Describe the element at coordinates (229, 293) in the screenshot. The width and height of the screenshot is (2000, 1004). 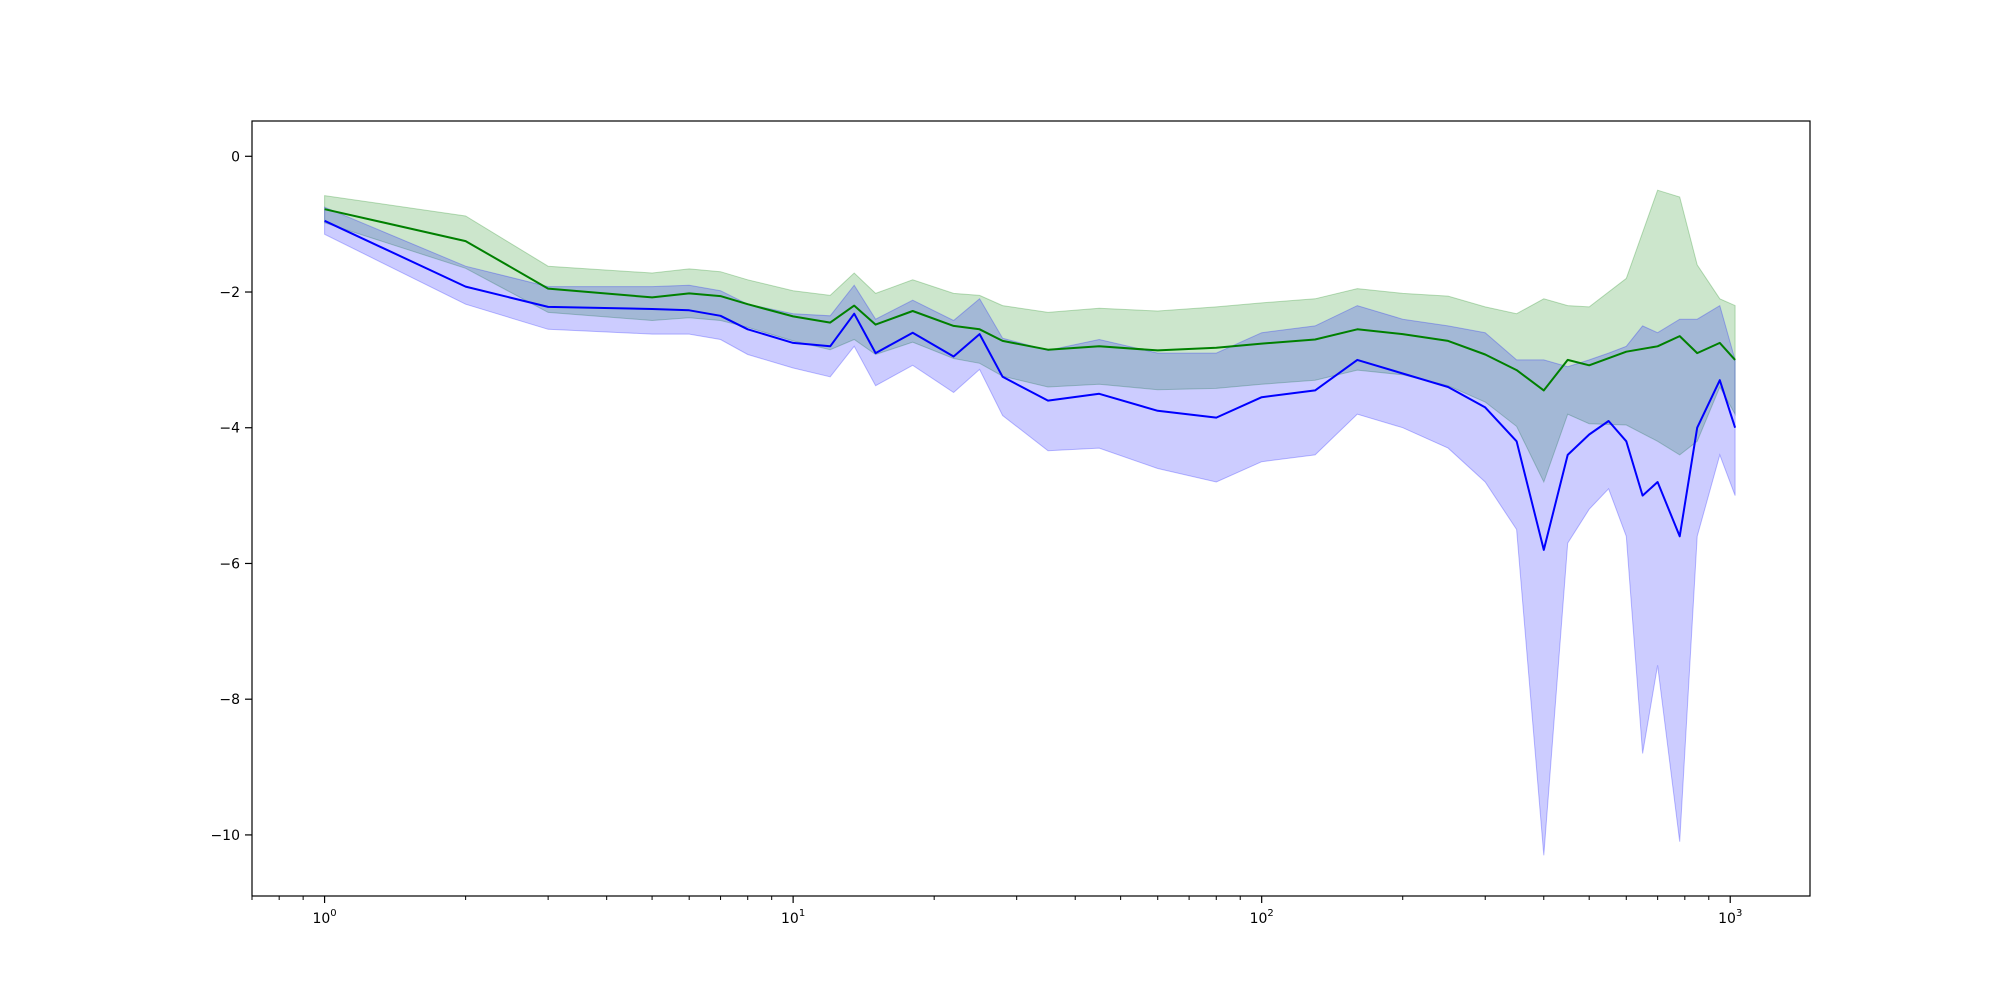
I see `y-tick-label: −2` at that location.